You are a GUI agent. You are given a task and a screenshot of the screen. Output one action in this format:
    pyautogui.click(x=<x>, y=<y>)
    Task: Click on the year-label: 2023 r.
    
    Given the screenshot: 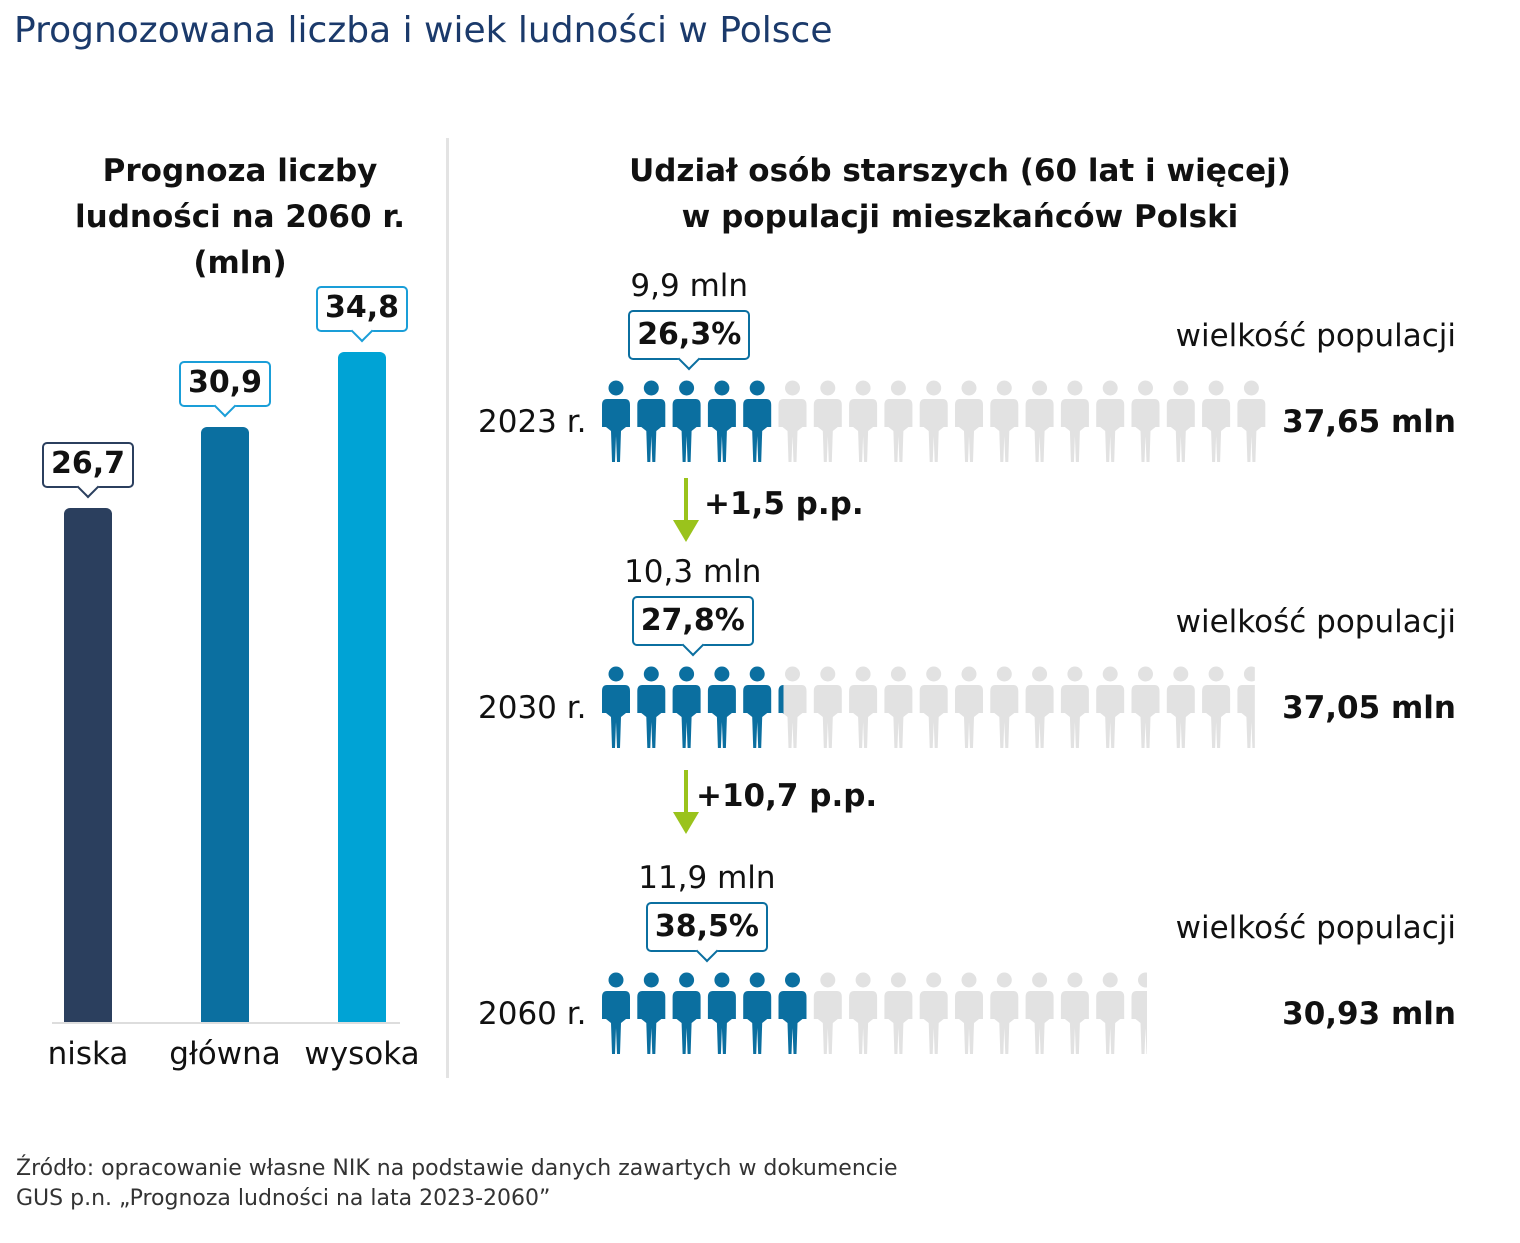 What is the action you would take?
    pyautogui.click(x=532, y=422)
    